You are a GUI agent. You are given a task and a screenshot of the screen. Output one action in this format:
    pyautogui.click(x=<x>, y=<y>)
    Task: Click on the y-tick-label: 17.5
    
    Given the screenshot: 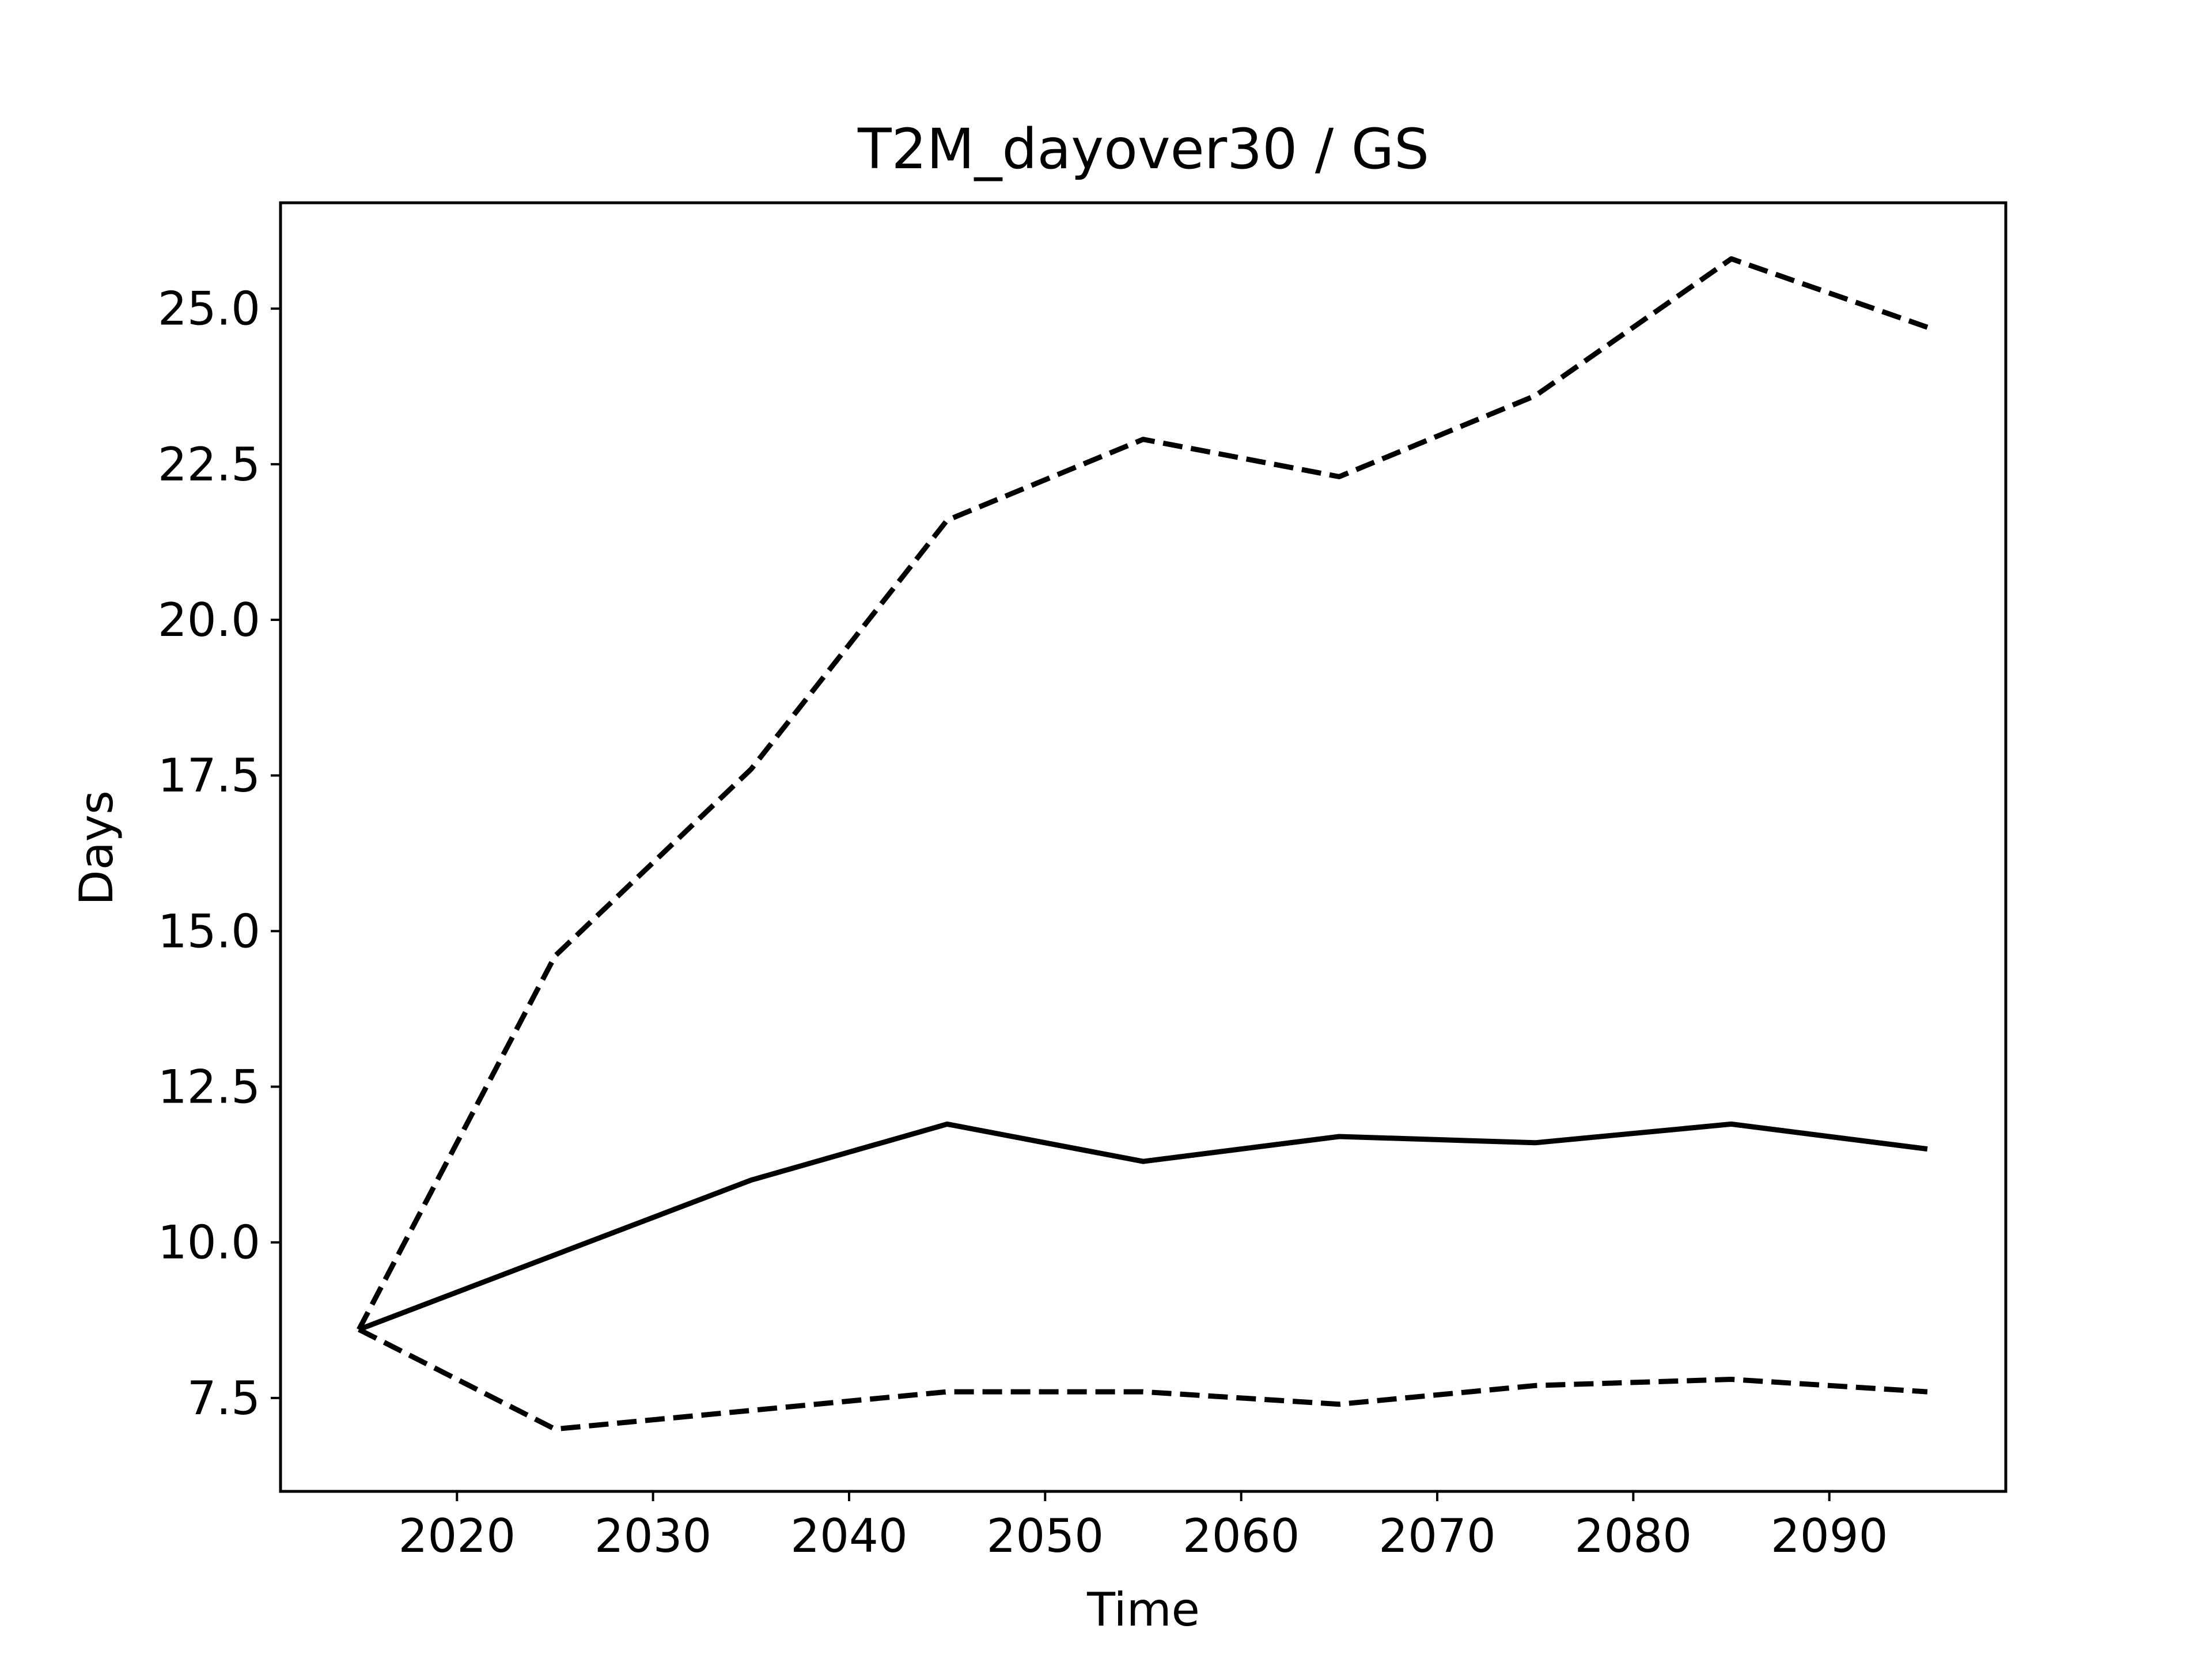 What is the action you would take?
    pyautogui.click(x=209, y=775)
    